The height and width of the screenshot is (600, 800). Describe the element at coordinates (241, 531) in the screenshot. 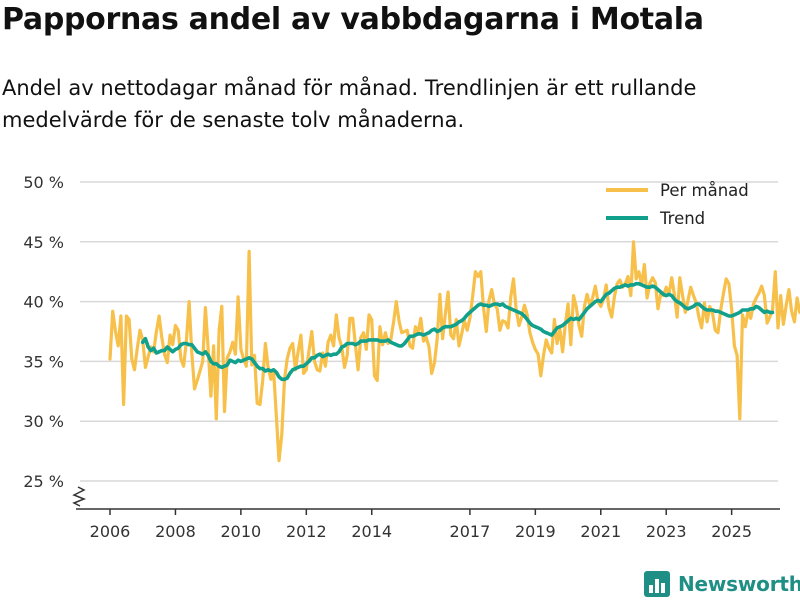

I see `x-tick-label: 2010` at that location.